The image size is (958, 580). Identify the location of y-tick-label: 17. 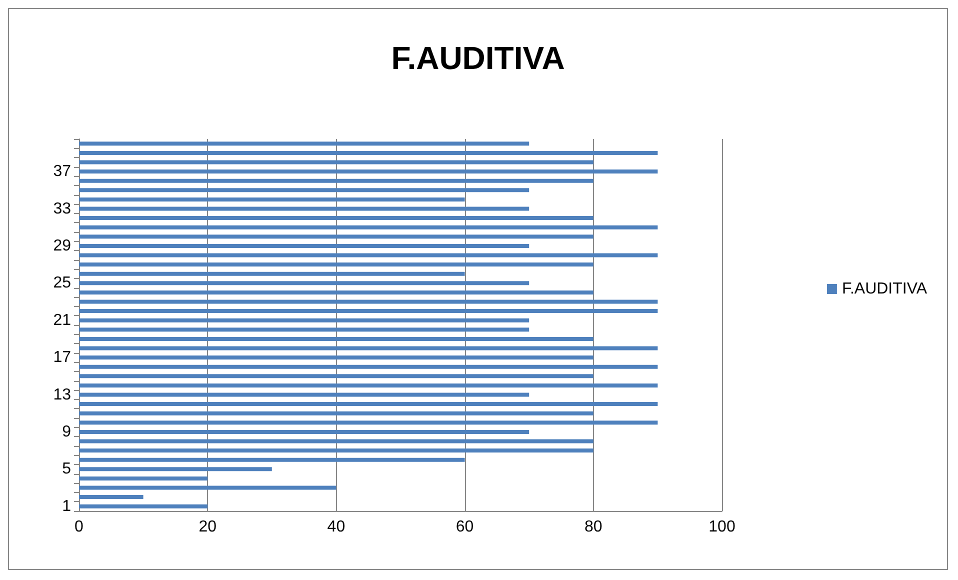
(62, 357).